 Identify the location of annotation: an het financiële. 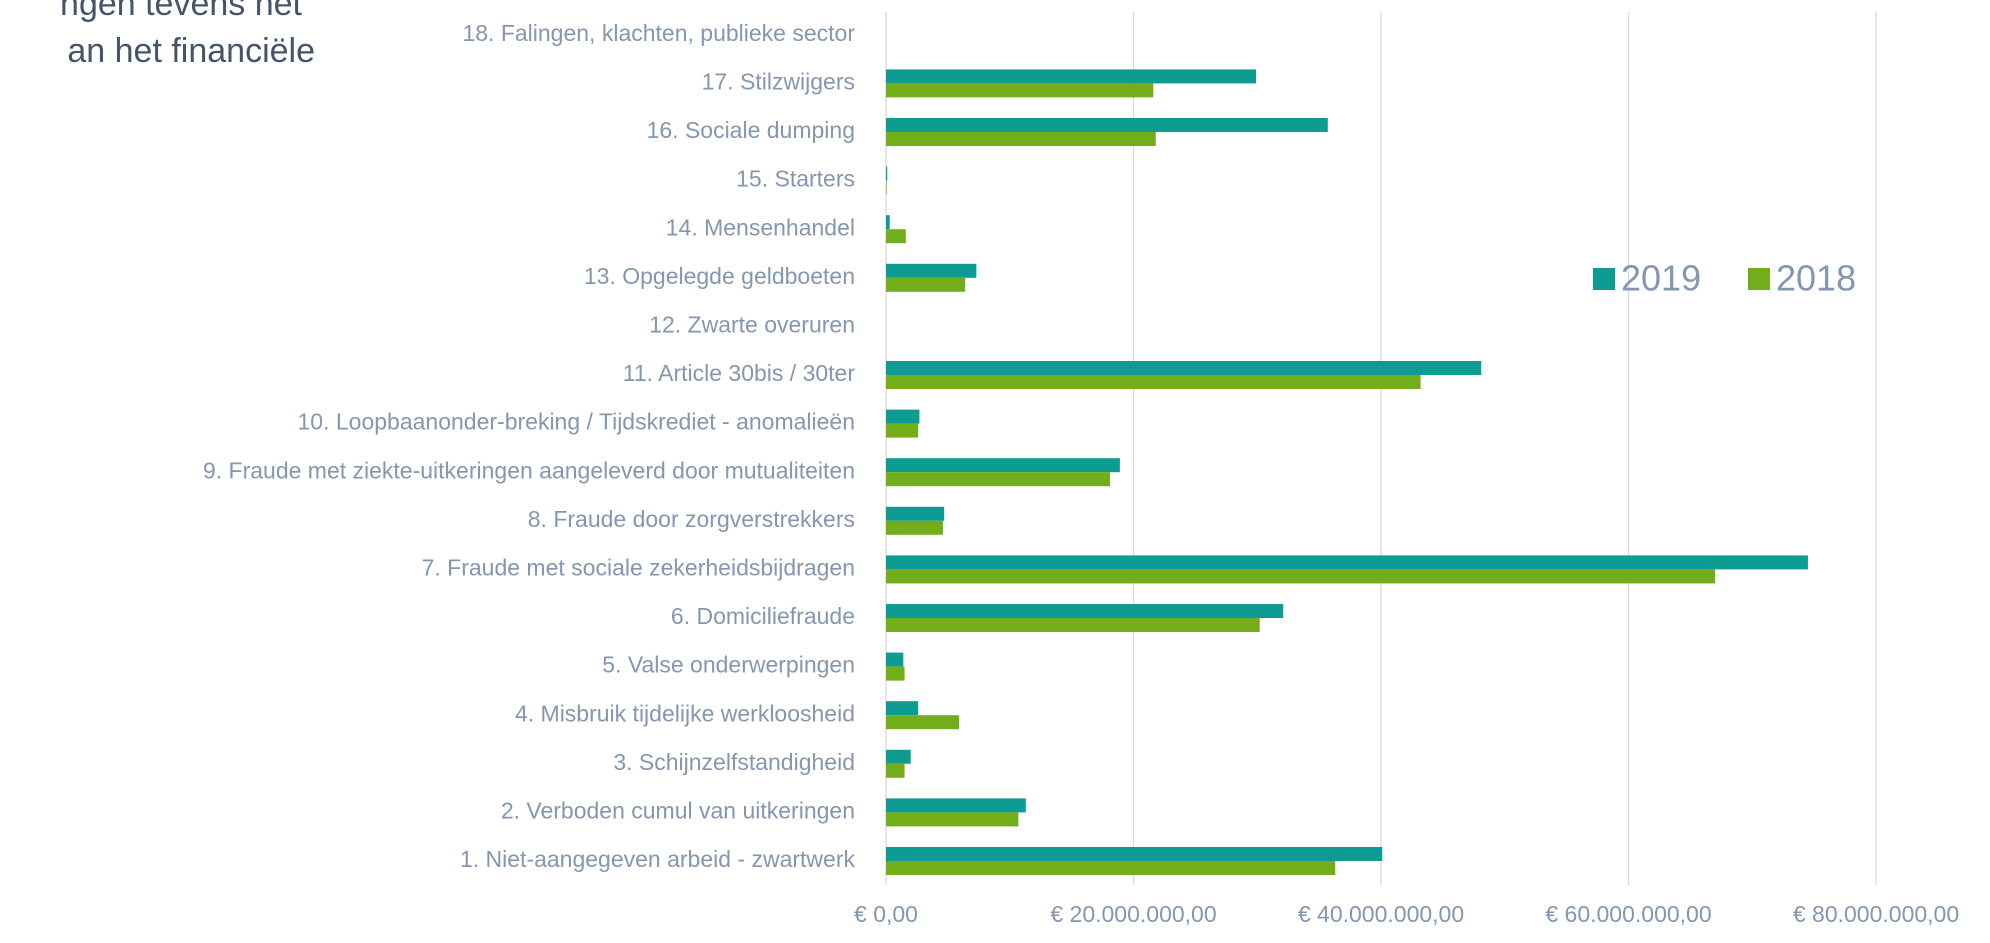
(191, 51).